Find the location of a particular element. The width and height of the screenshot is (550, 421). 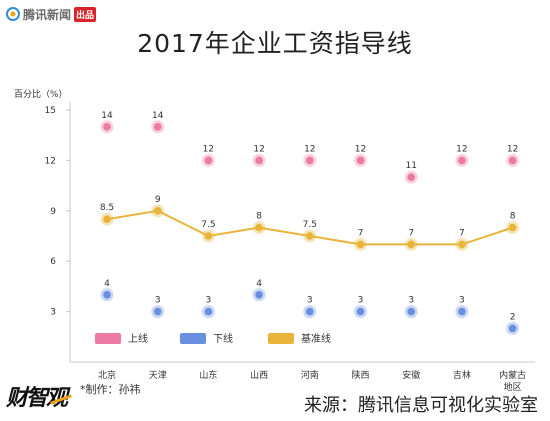

baseline-legend-swatch is located at coordinates (281, 338).